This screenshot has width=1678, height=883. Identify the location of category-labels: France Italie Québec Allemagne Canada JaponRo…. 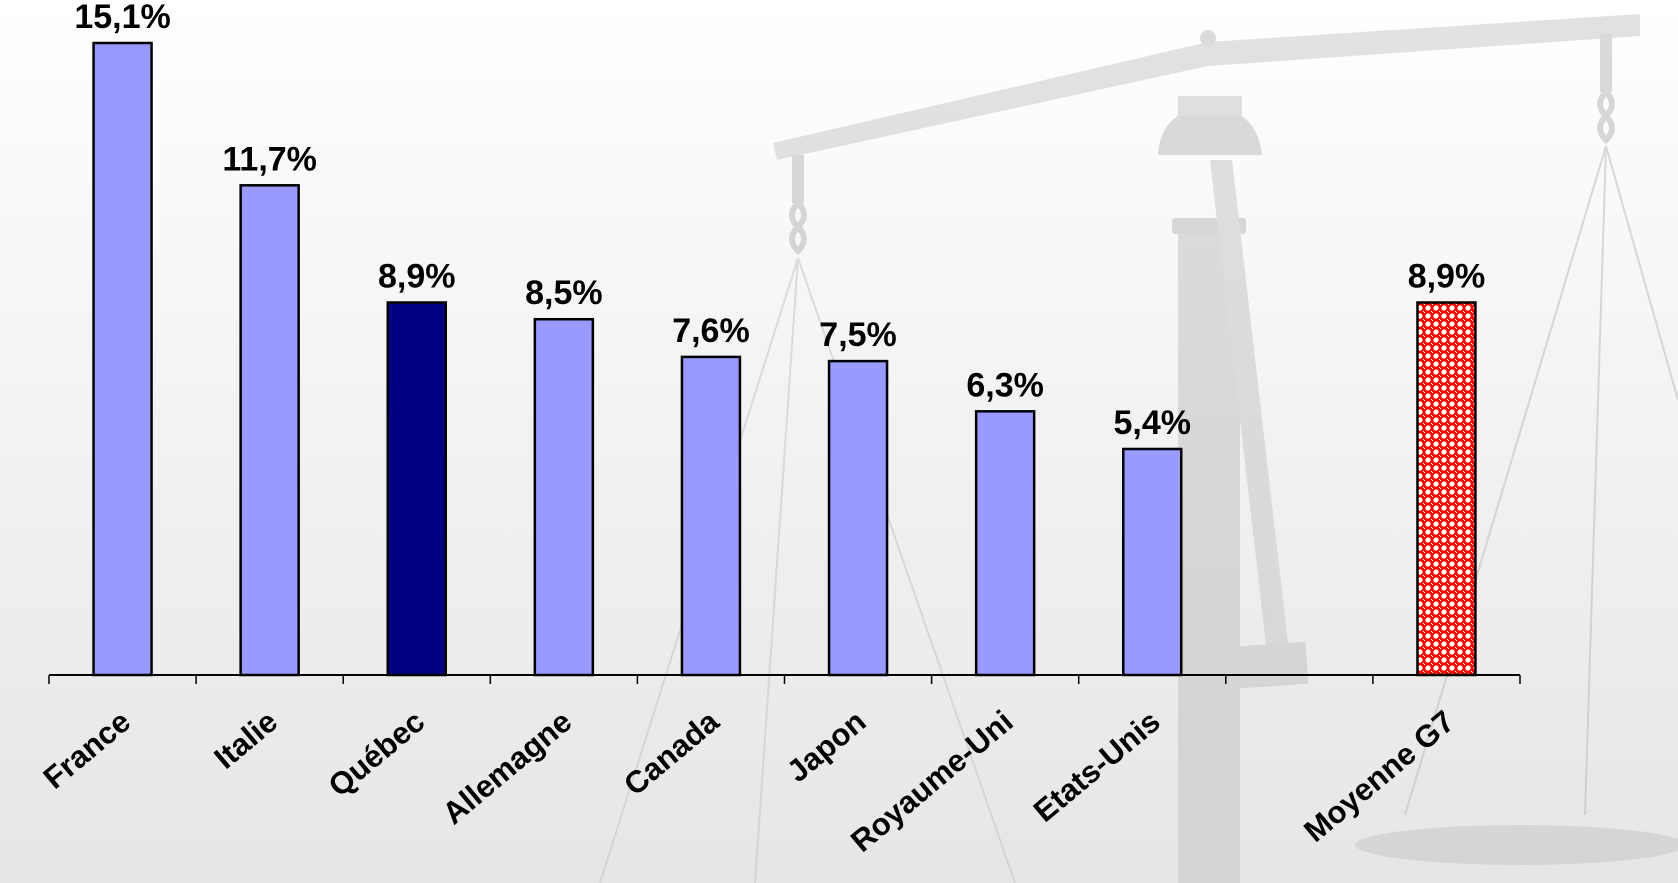
(749, 781).